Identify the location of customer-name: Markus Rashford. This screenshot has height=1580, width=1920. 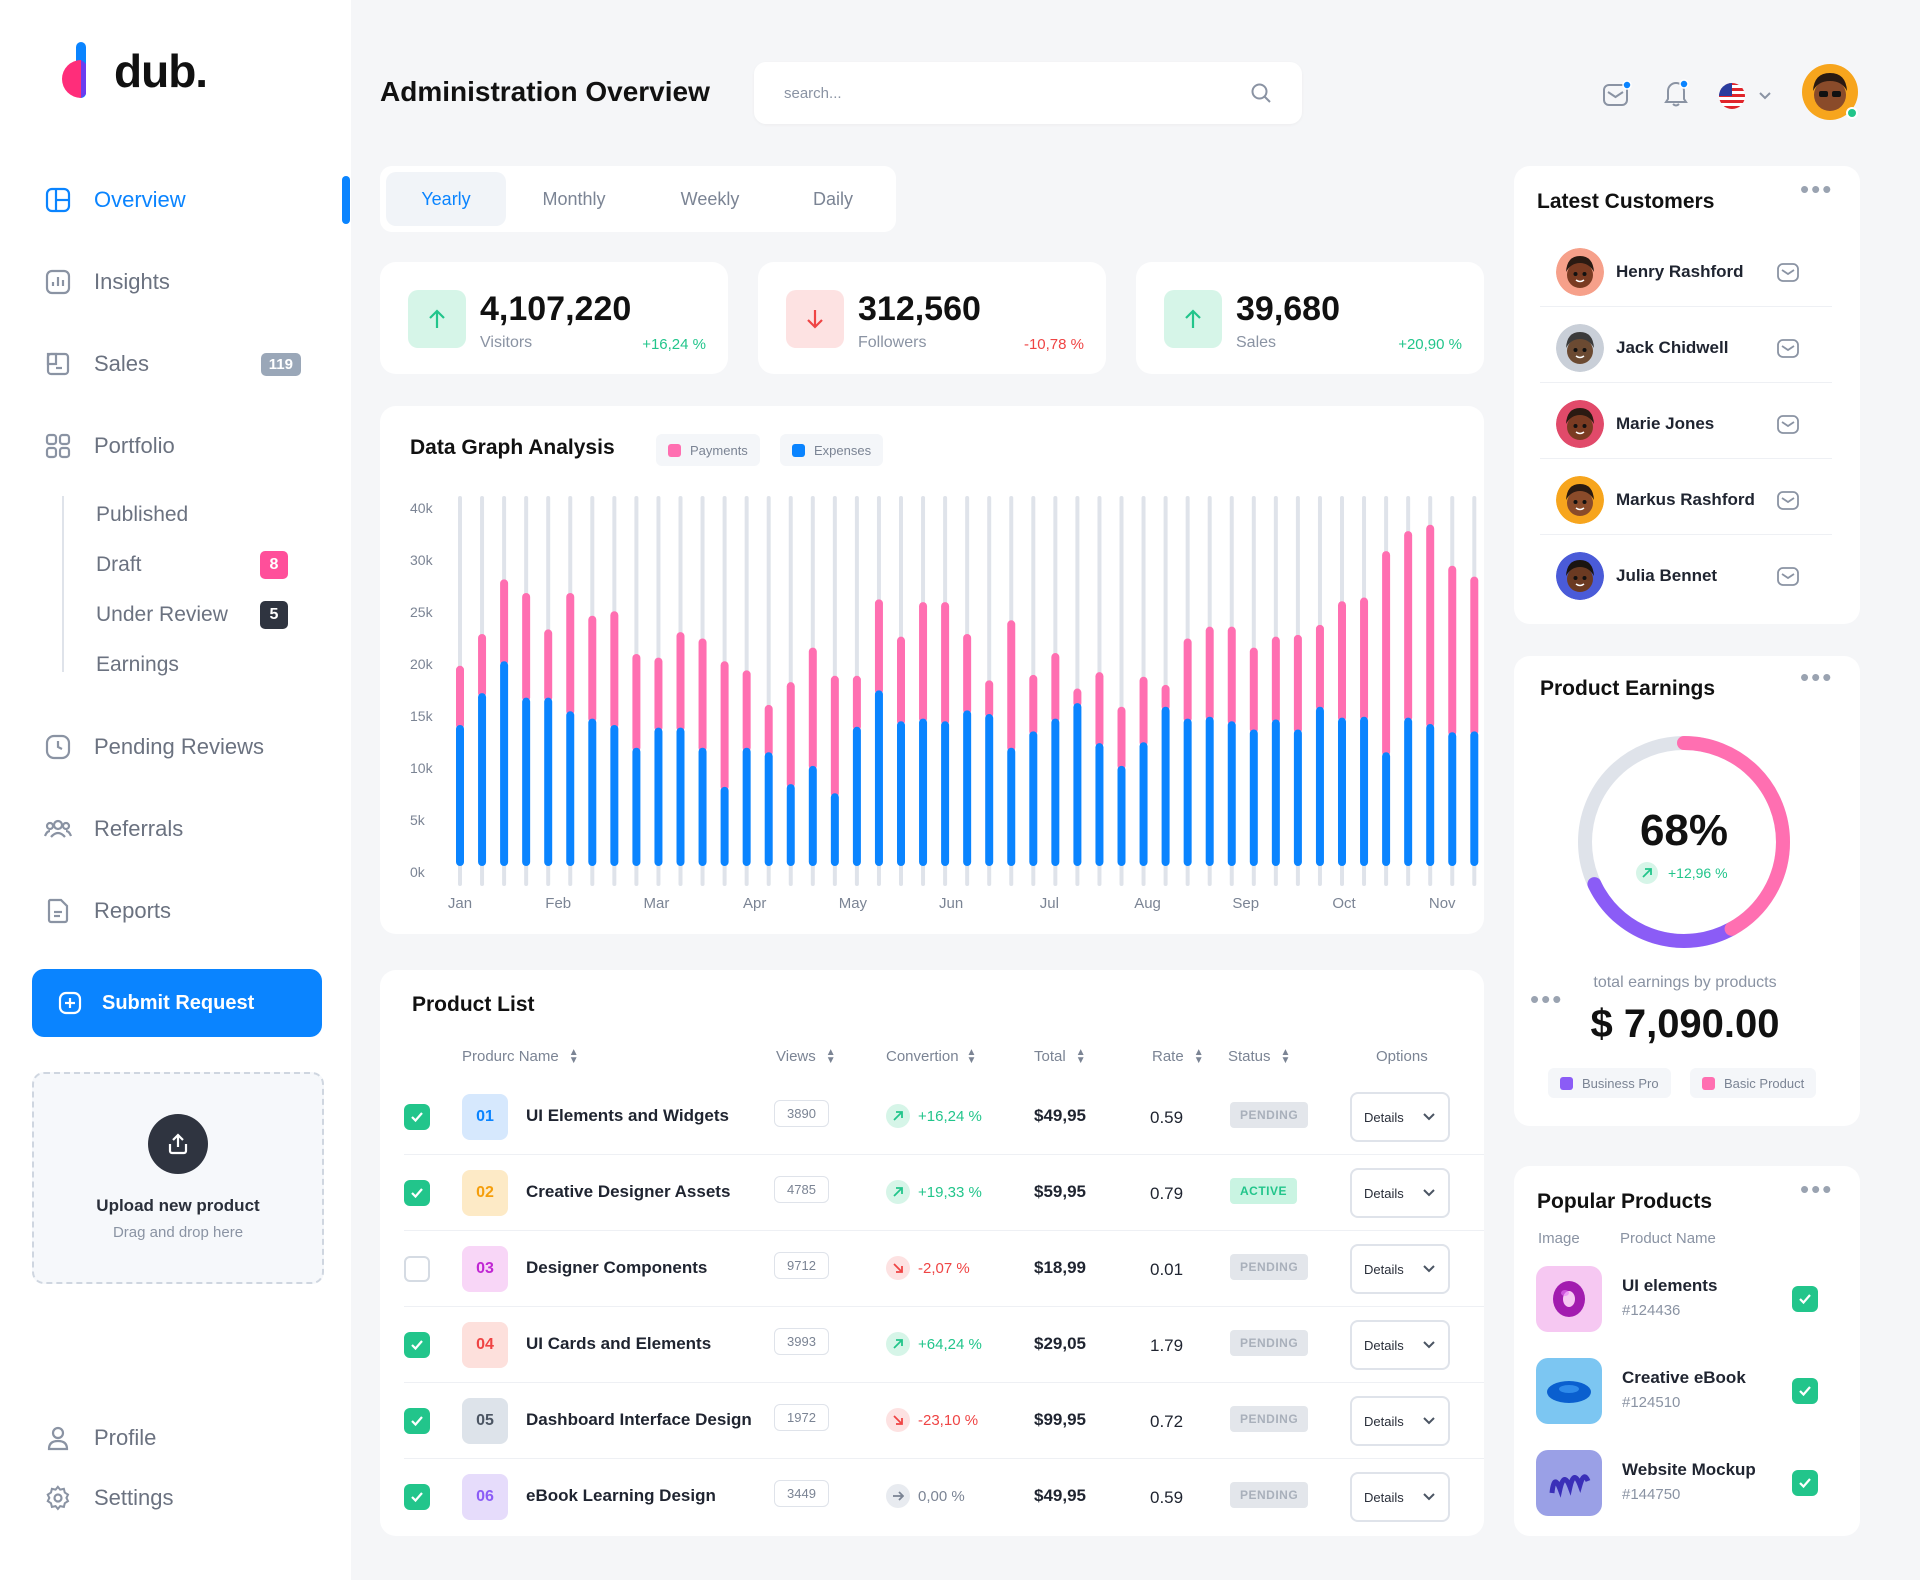
(1685, 499).